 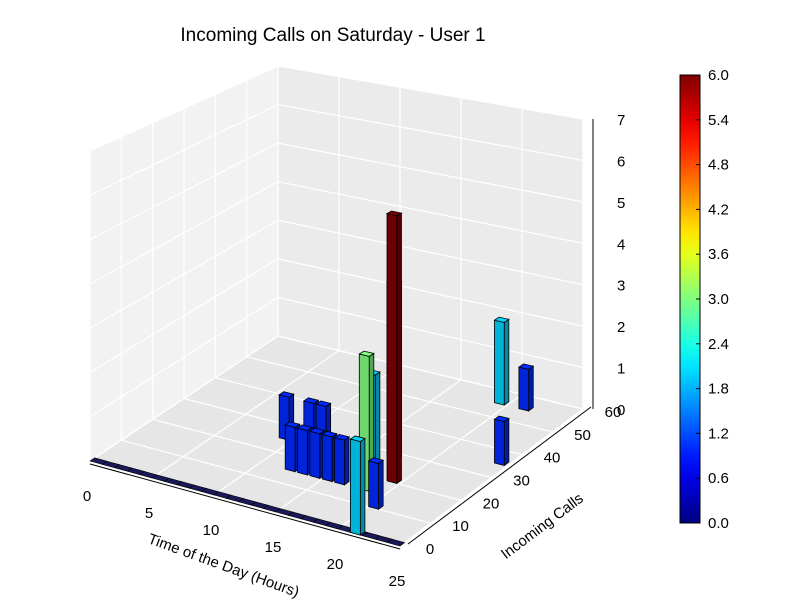 I want to click on y-tick-label: 10, so click(x=460, y=526).